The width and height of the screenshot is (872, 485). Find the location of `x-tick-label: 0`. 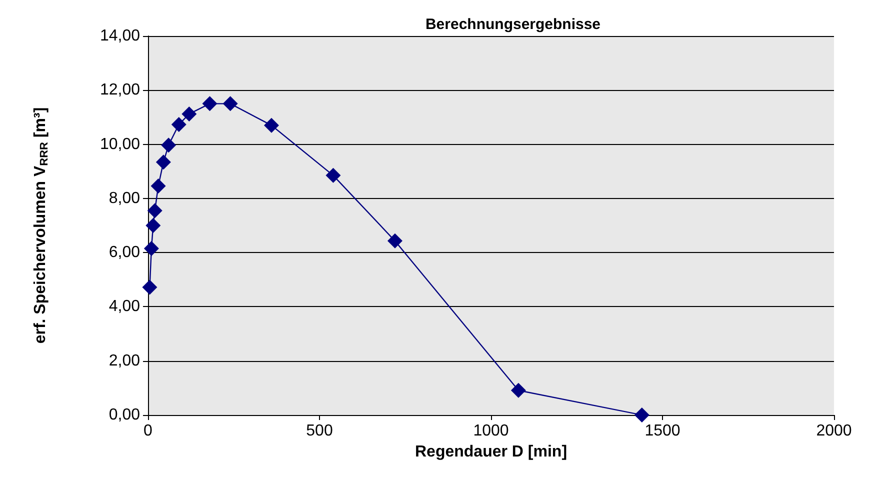

x-tick-label: 0 is located at coordinates (148, 431).